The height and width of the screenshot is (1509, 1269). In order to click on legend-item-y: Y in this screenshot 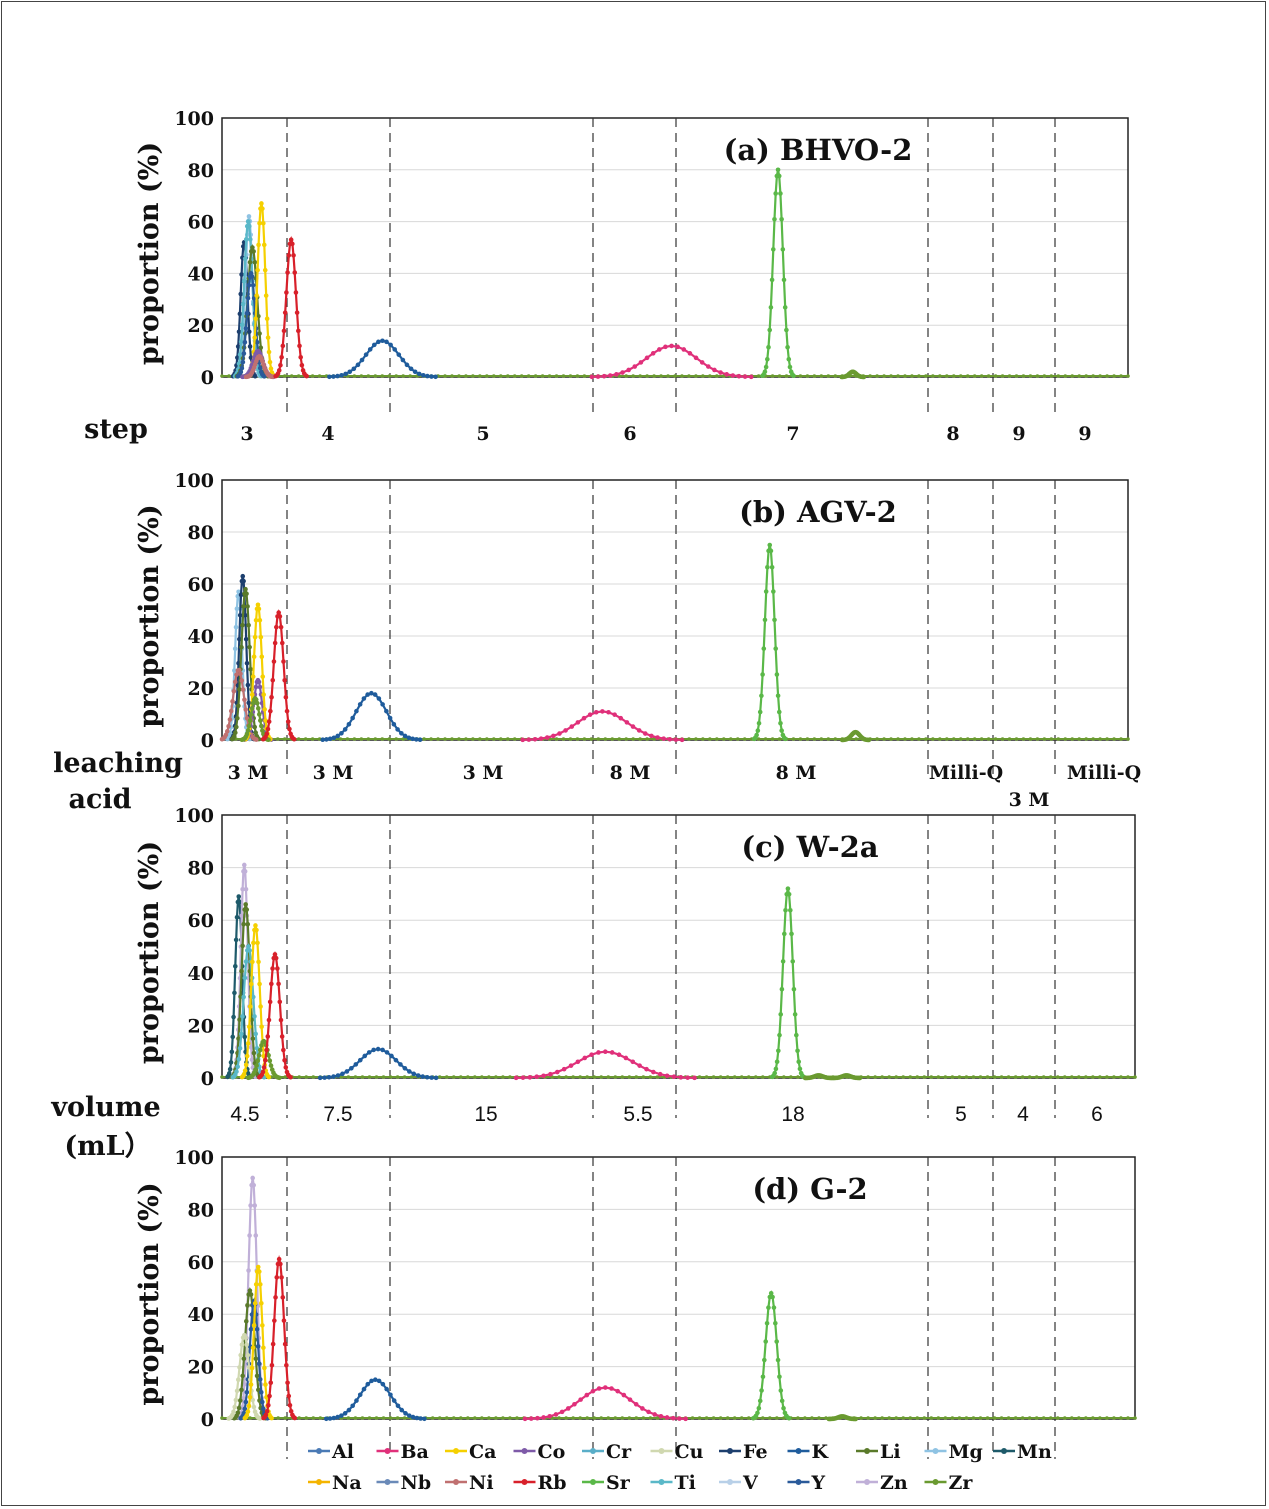, I will do `click(806, 1483)`.